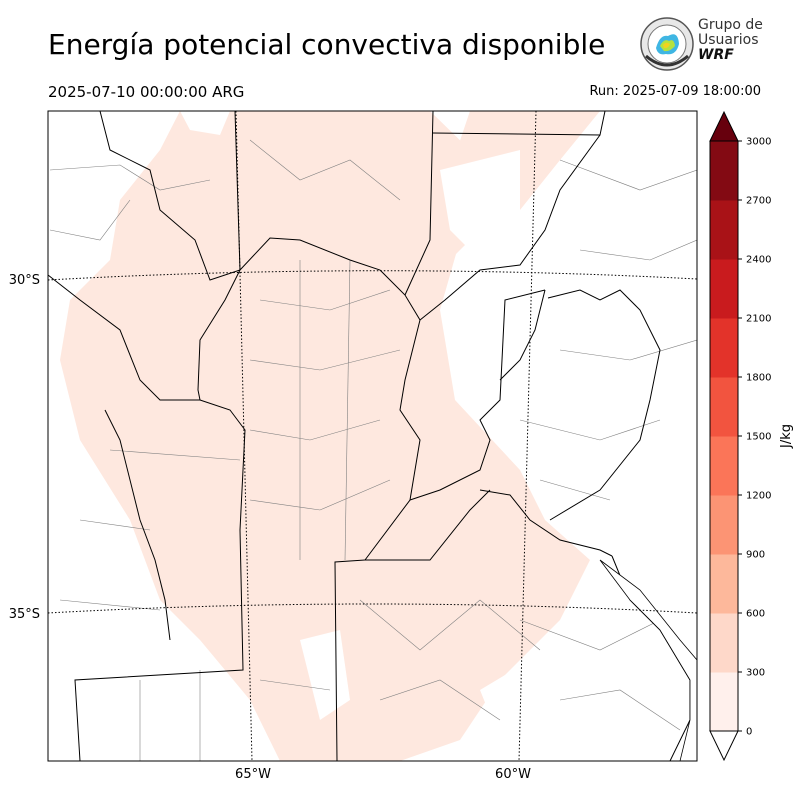 The height and width of the screenshot is (800, 800). I want to click on lon-label: 65°W, so click(253, 774).